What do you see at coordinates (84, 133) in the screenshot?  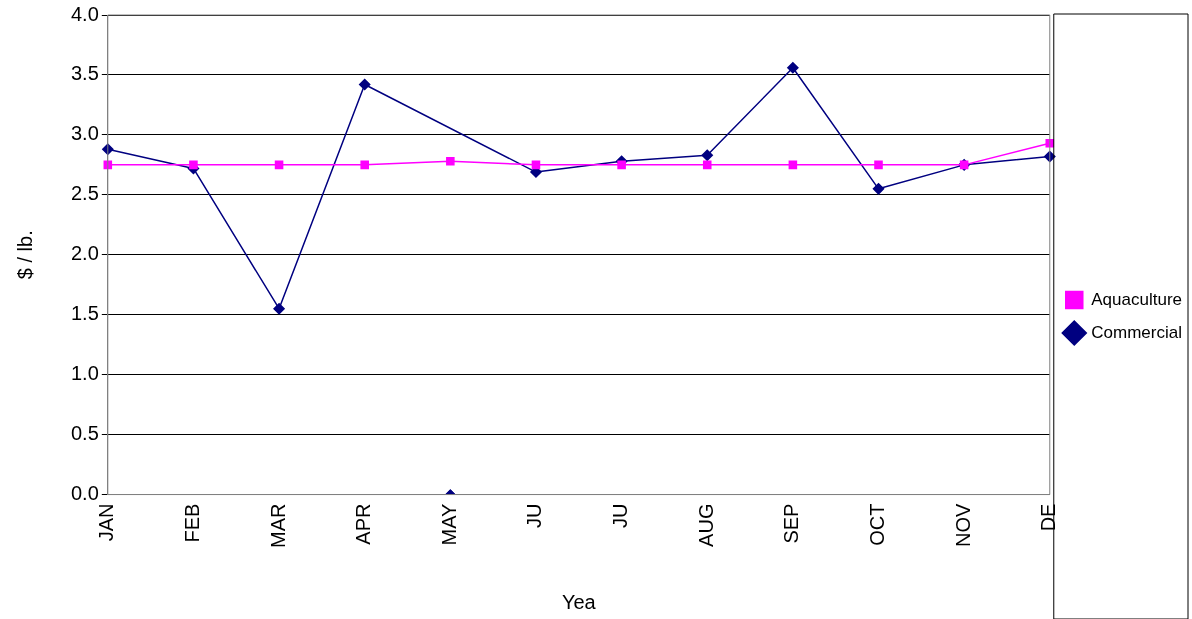 I see `y-tick-label: 3.0` at bounding box center [84, 133].